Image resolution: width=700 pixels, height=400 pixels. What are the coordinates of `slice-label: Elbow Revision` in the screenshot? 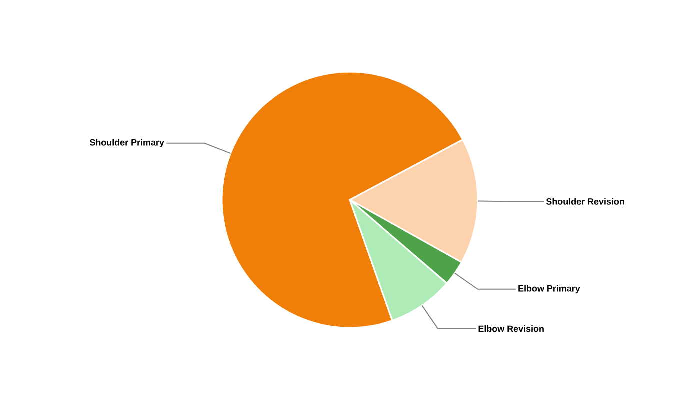 It's located at (511, 329).